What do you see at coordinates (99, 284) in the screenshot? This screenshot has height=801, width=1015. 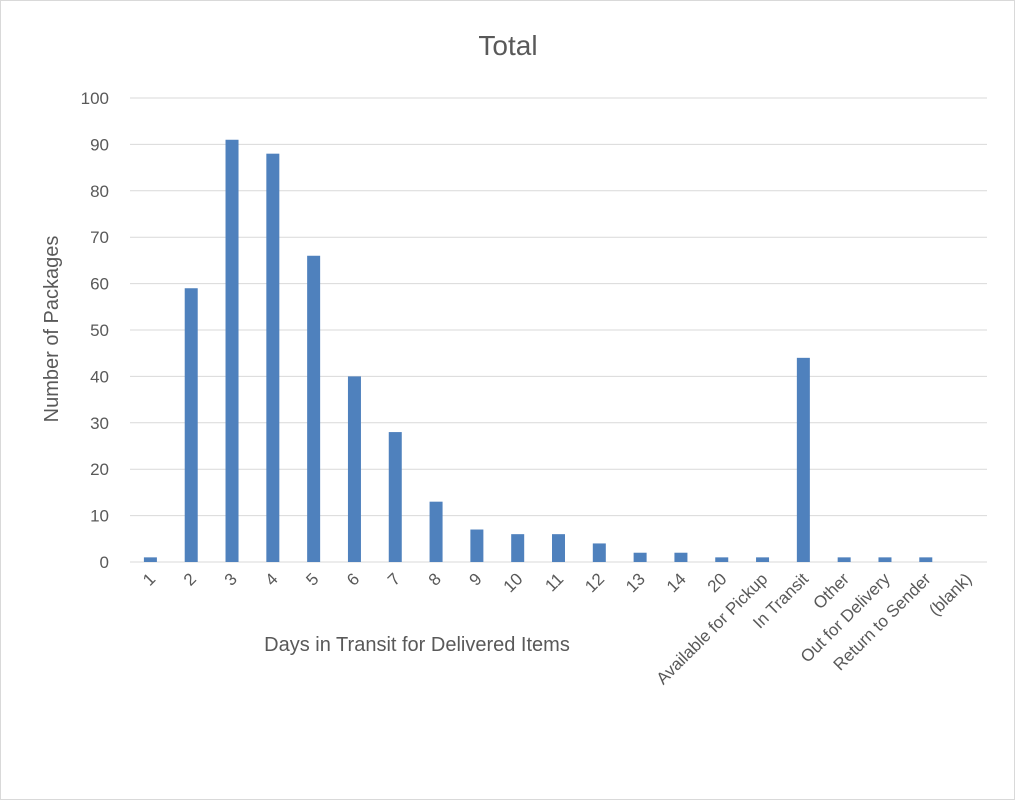 I see `y-tick-label: 60` at bounding box center [99, 284].